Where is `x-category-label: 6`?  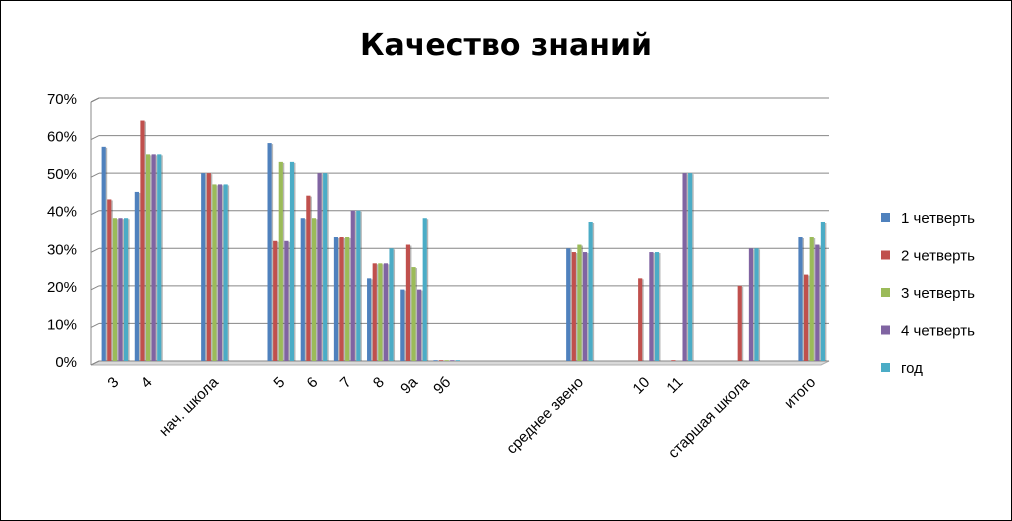
x-category-label: 6 is located at coordinates (313, 383).